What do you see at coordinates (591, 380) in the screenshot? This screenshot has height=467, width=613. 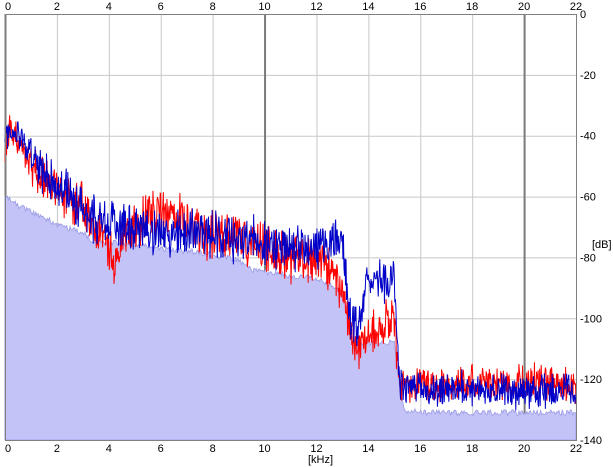 I see `y-tick-label: -120` at bounding box center [591, 380].